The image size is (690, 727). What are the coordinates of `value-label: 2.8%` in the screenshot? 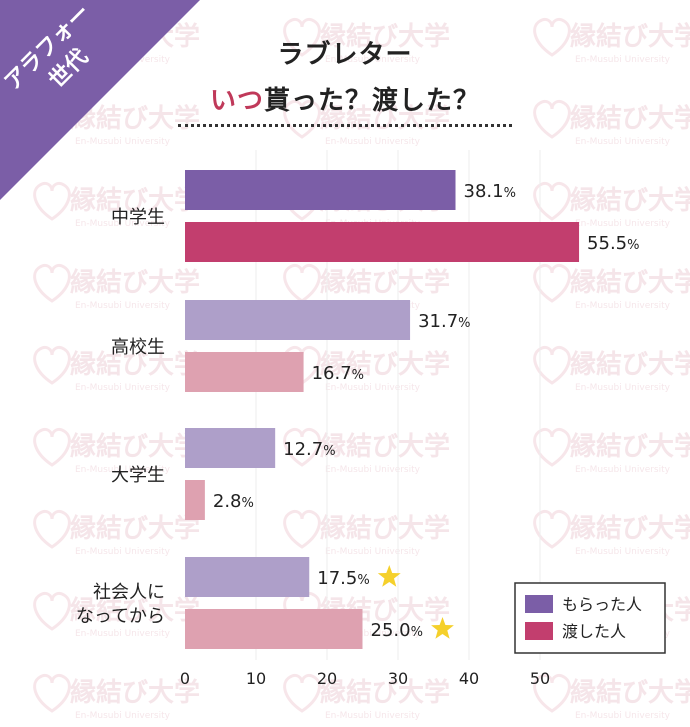 It's located at (233, 501).